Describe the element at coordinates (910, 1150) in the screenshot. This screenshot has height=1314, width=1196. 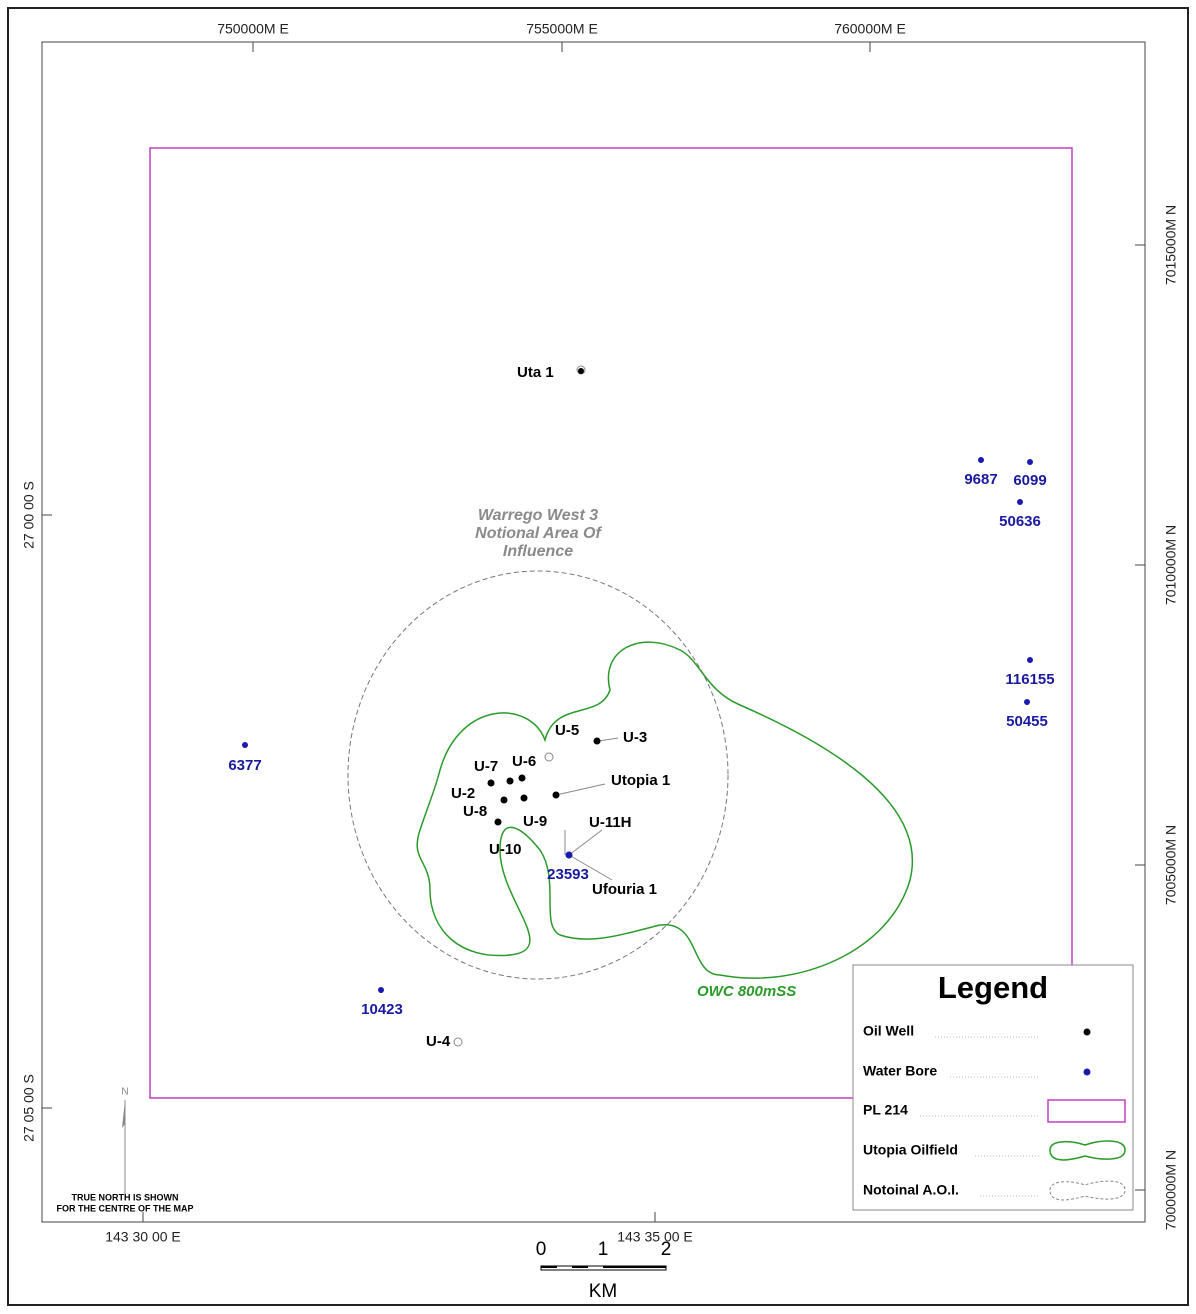
I see `legend-label: Utopia Oilfield` at that location.